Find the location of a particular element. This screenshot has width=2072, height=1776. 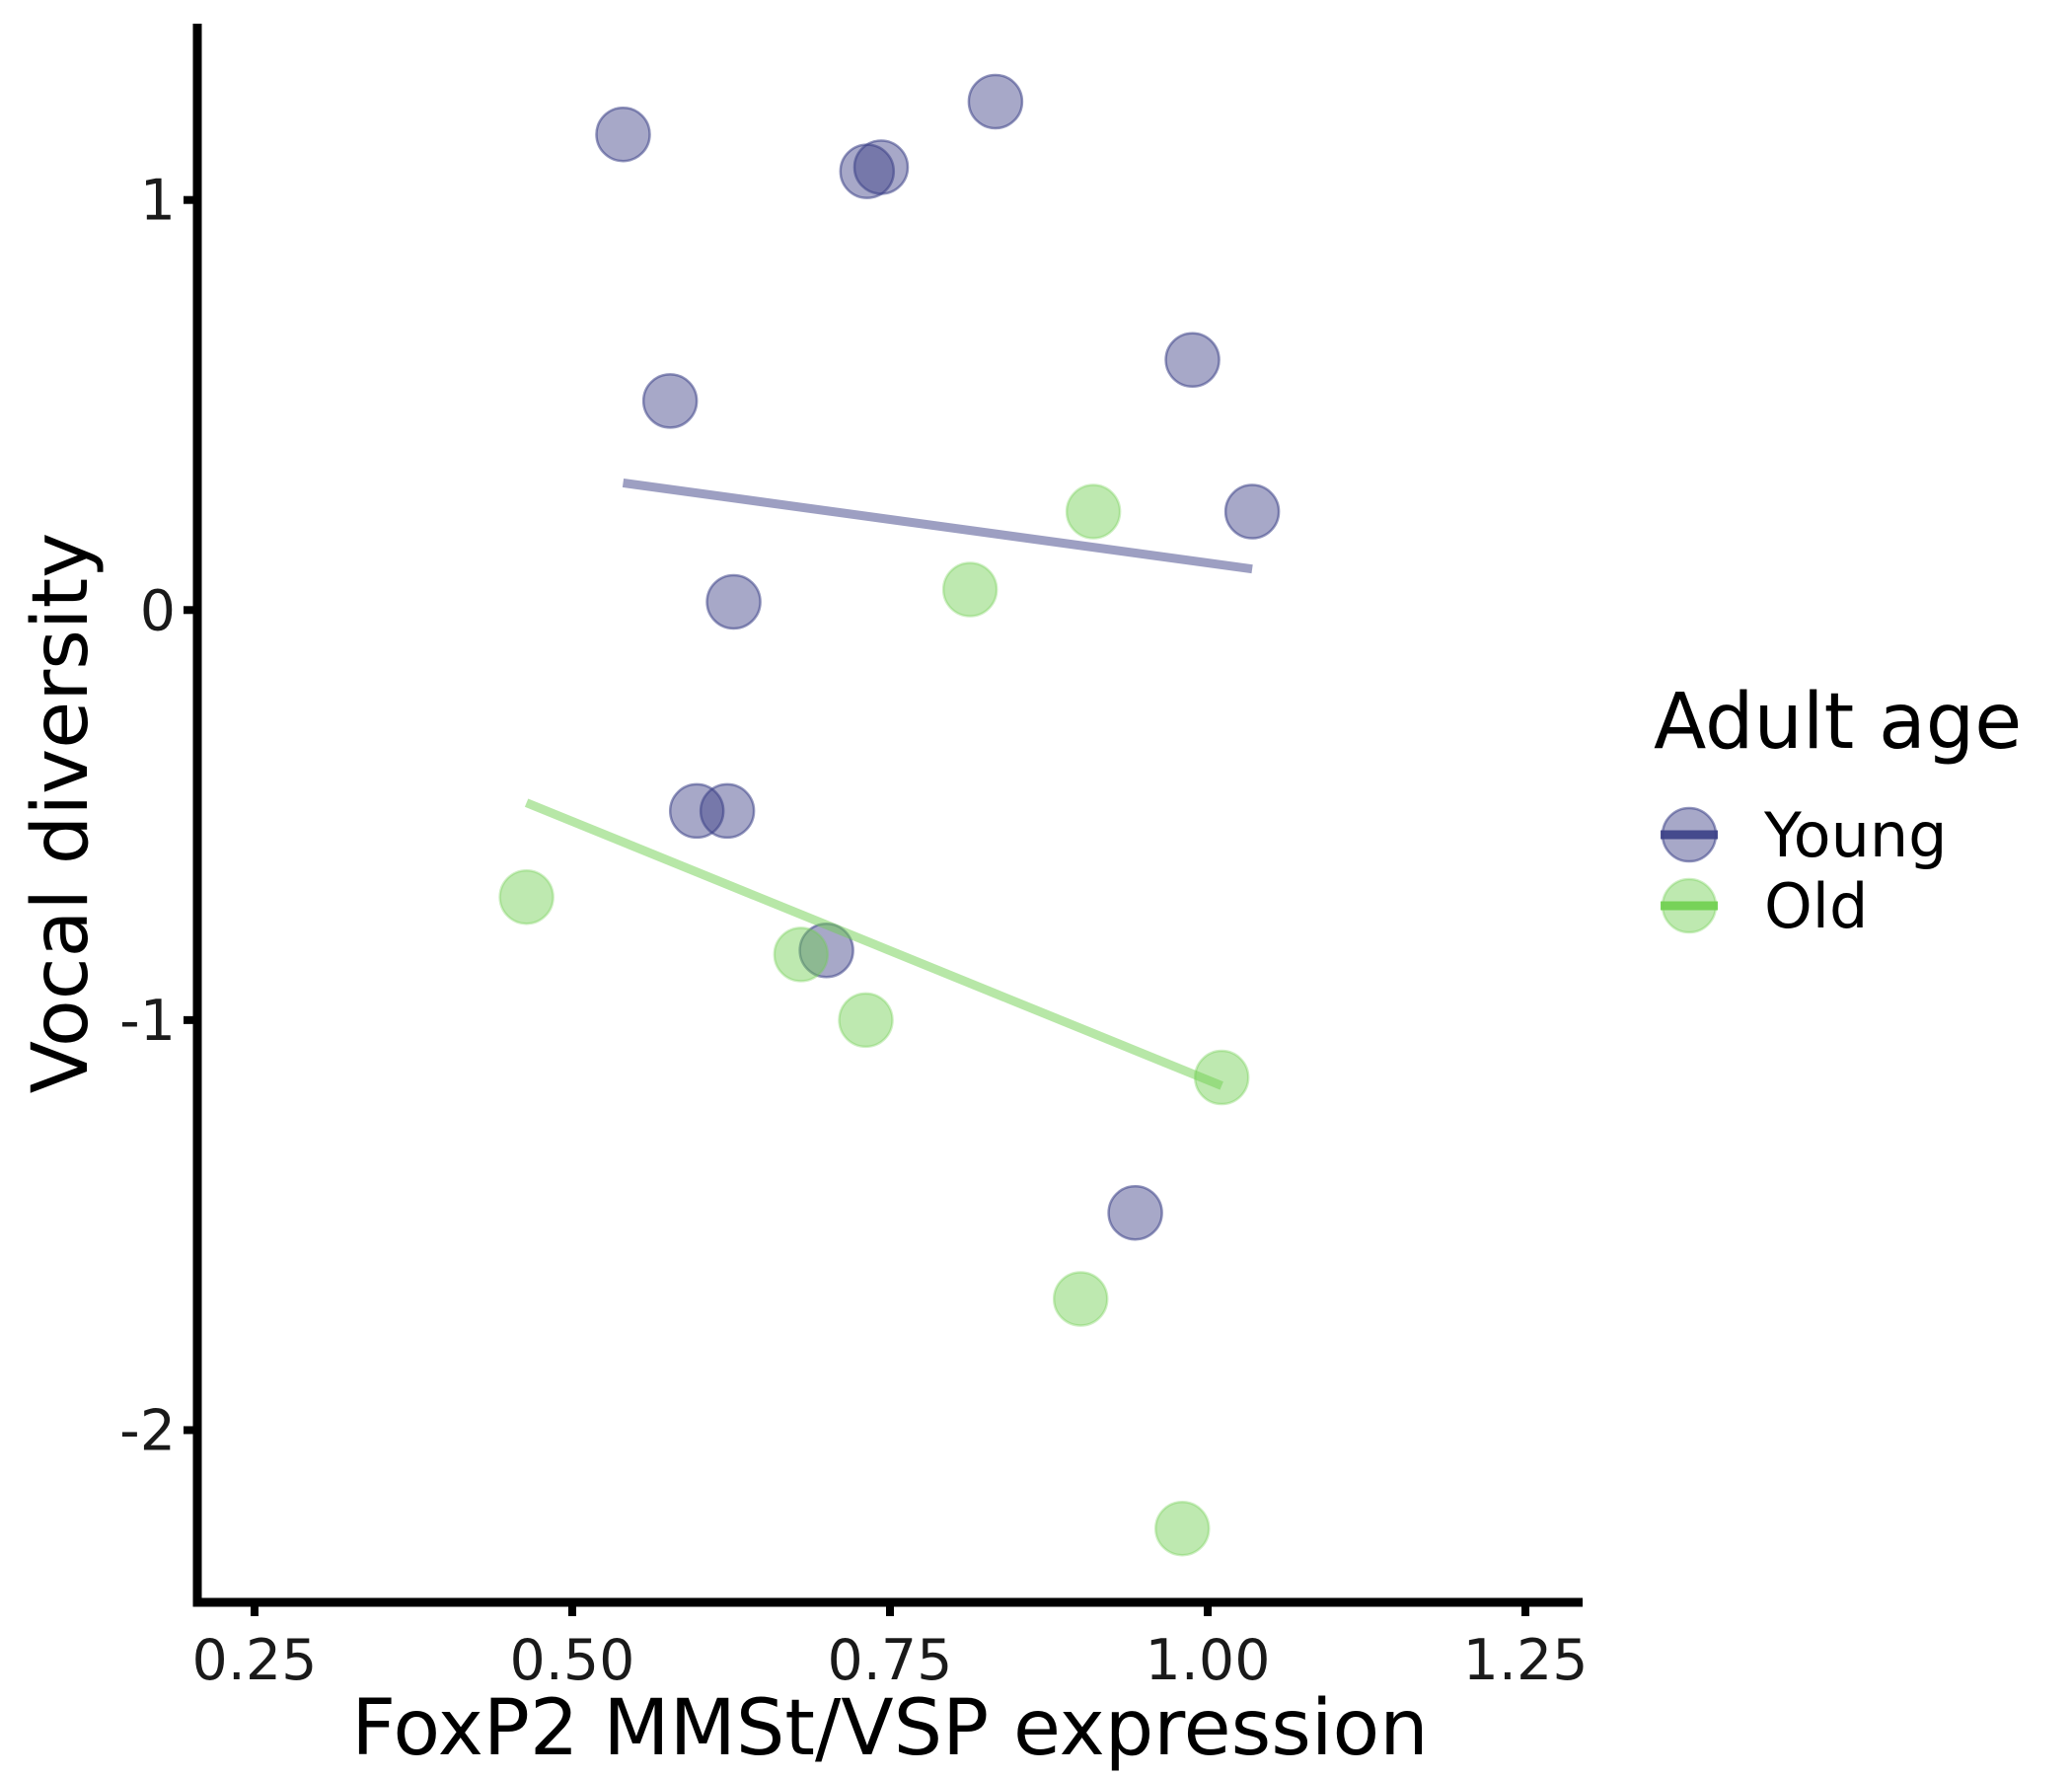

x-tick-label: 0.25 is located at coordinates (255, 1661).